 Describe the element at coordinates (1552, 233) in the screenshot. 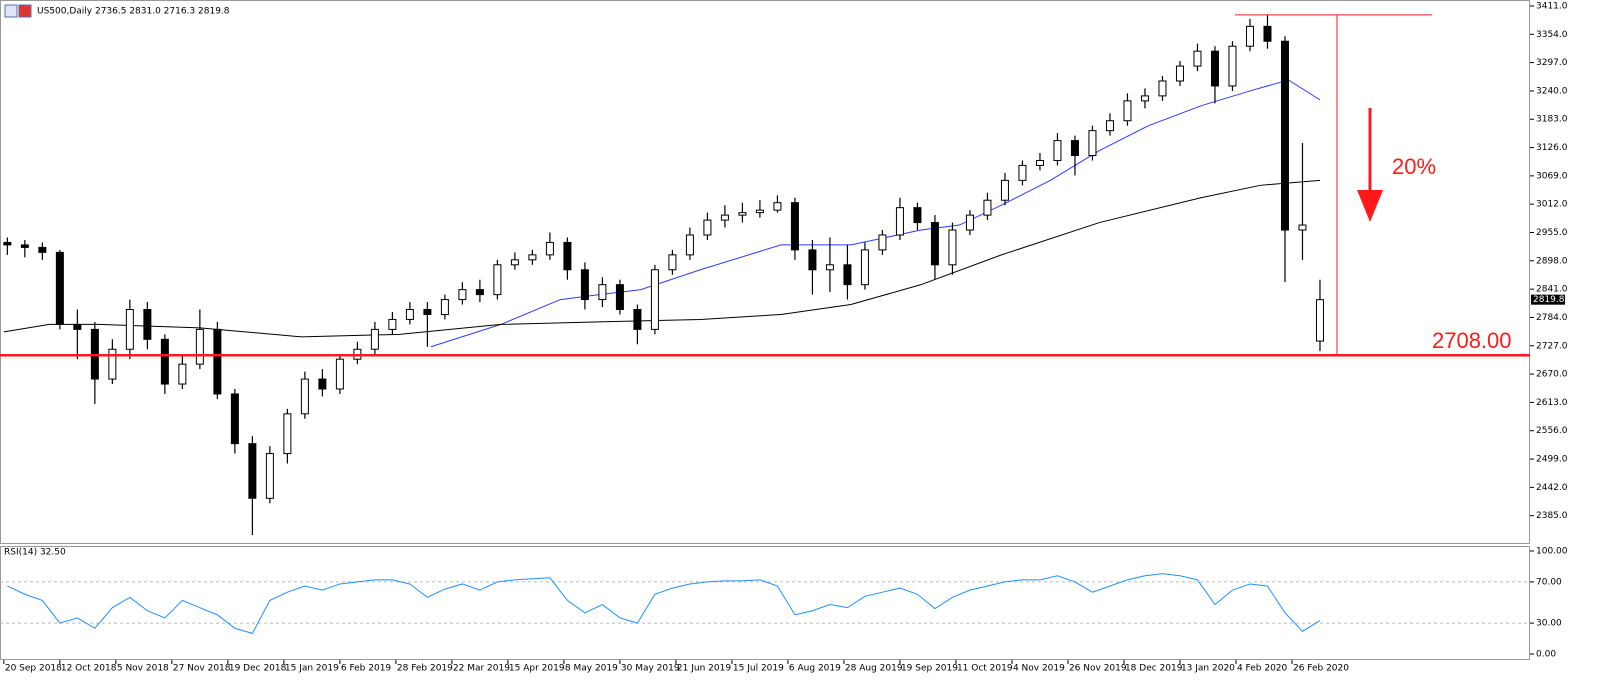

I see `y-tick-label: 2955.0` at that location.